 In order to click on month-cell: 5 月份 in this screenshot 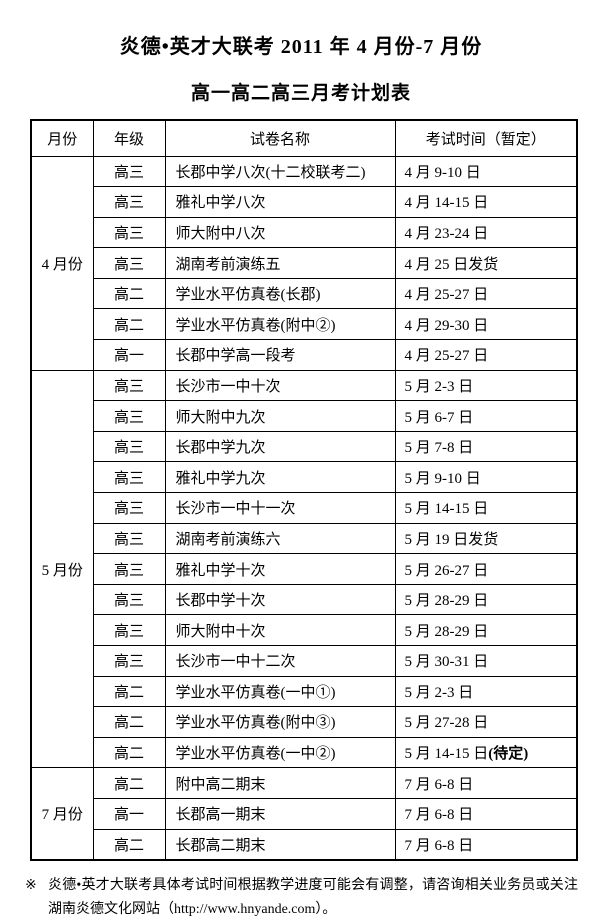, I will do `click(62, 569)`.